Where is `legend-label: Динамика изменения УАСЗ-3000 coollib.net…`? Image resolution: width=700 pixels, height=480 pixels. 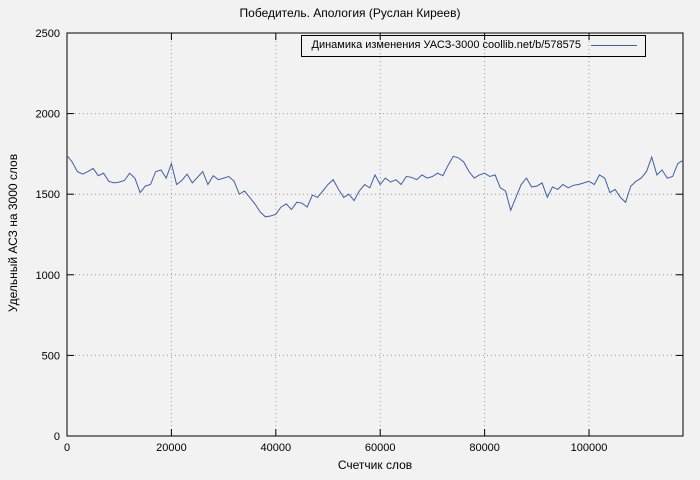 legend-label: Динамика изменения УАСЗ-3000 coollib.net… is located at coordinates (446, 45).